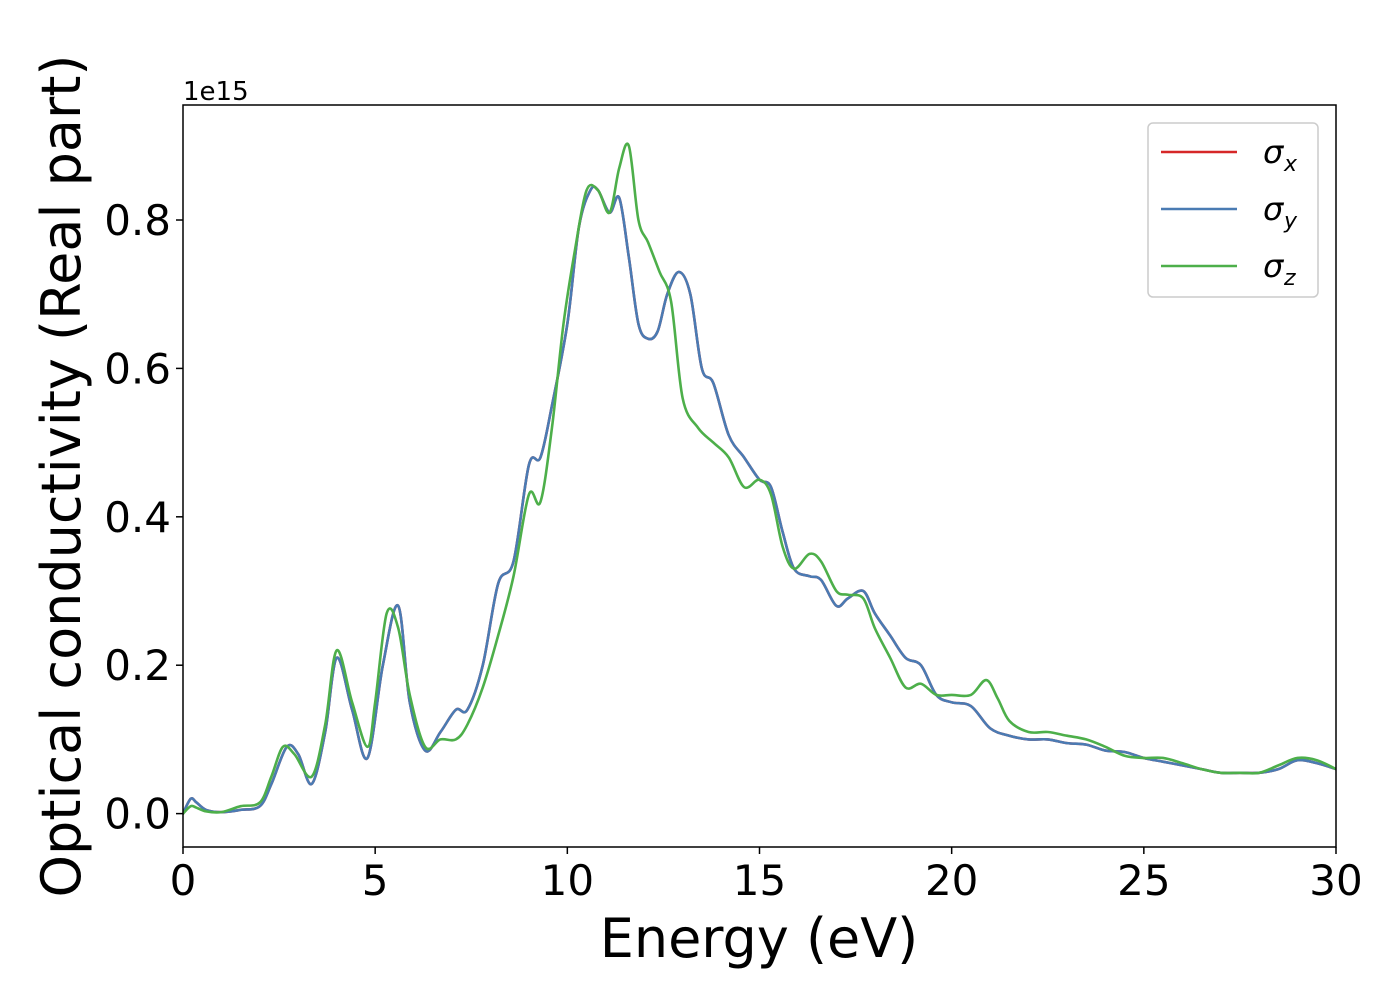  I want to click on legend-label-x: σ, so click(1274, 152).